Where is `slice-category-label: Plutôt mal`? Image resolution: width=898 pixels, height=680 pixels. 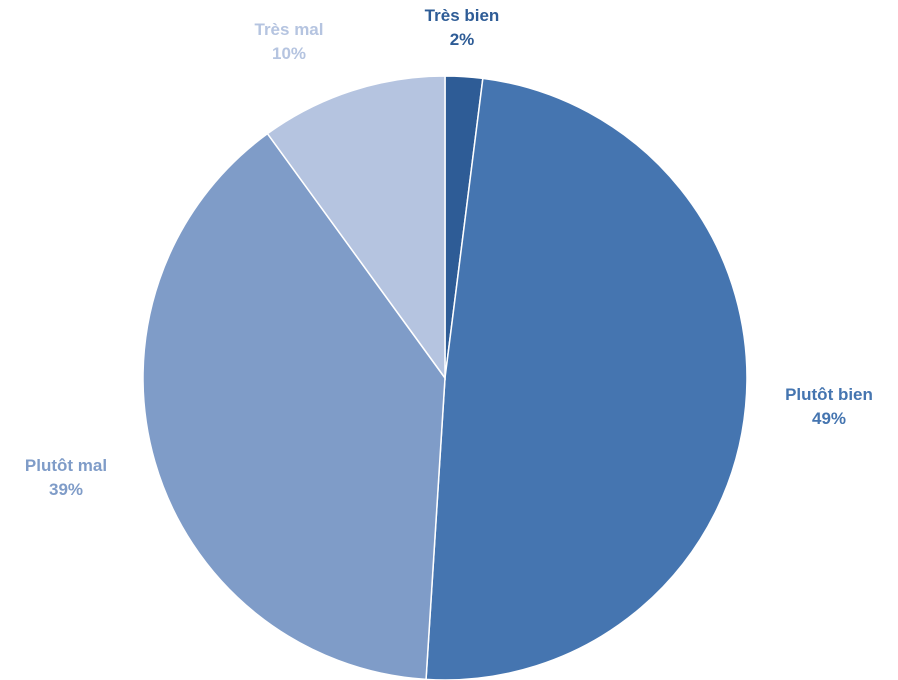 slice-category-label: Plutôt mal is located at coordinates (66, 465).